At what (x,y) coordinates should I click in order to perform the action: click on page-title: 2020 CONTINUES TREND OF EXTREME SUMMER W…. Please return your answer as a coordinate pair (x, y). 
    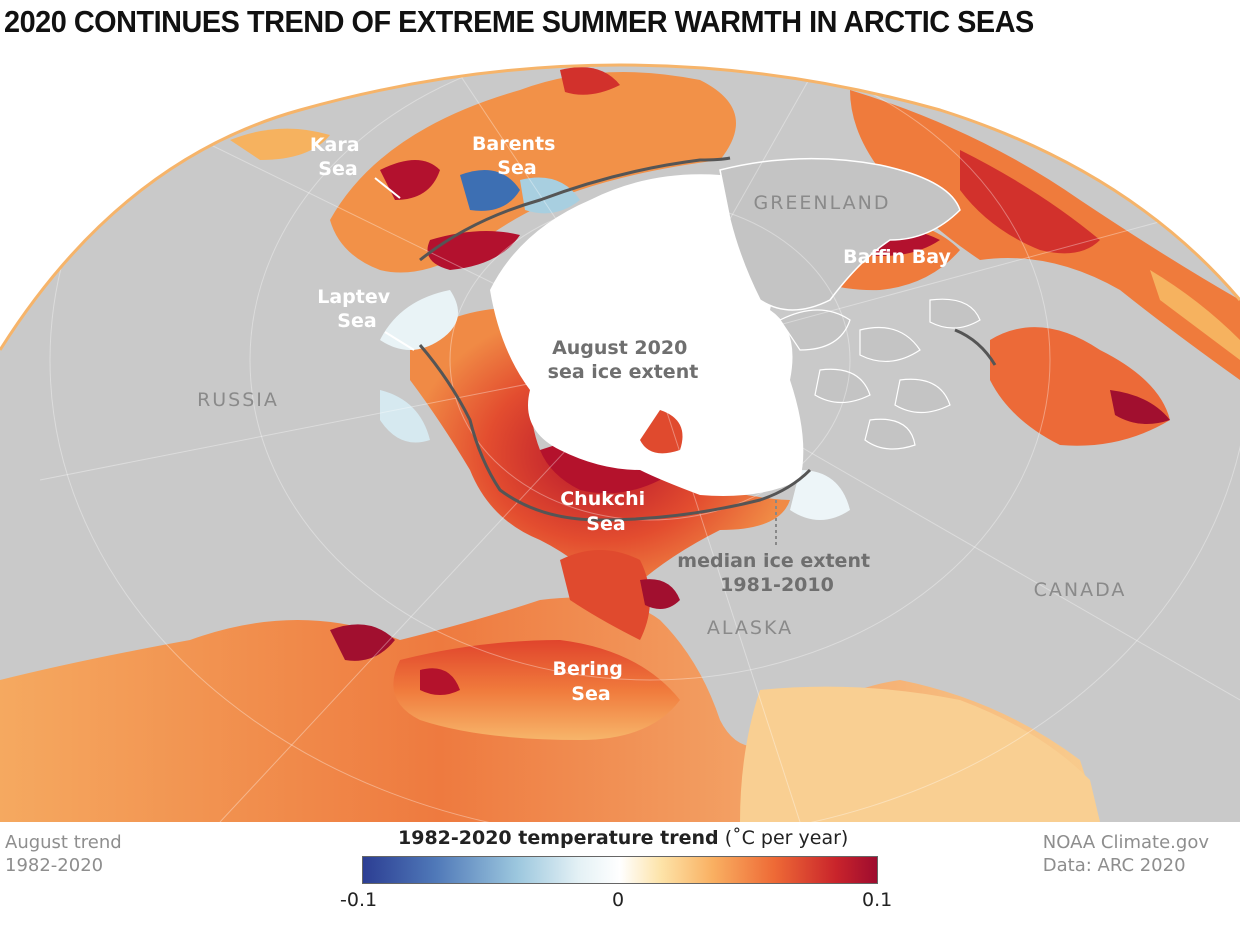
    Looking at the image, I should click on (519, 21).